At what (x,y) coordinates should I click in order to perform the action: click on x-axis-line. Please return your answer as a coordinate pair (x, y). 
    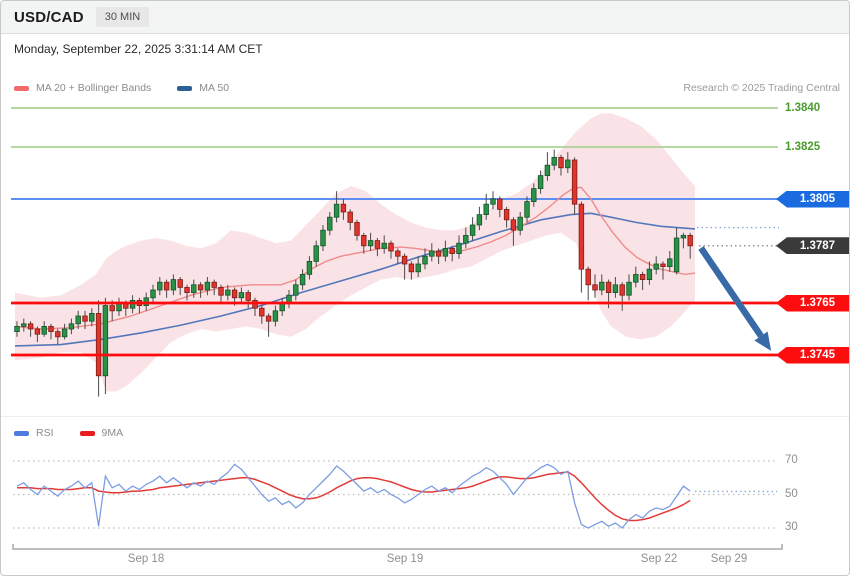
    Looking at the image, I should click on (397, 547).